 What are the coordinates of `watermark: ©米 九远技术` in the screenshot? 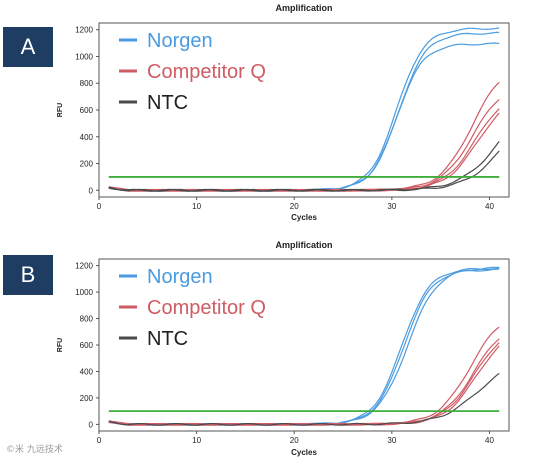 It's located at (34, 450).